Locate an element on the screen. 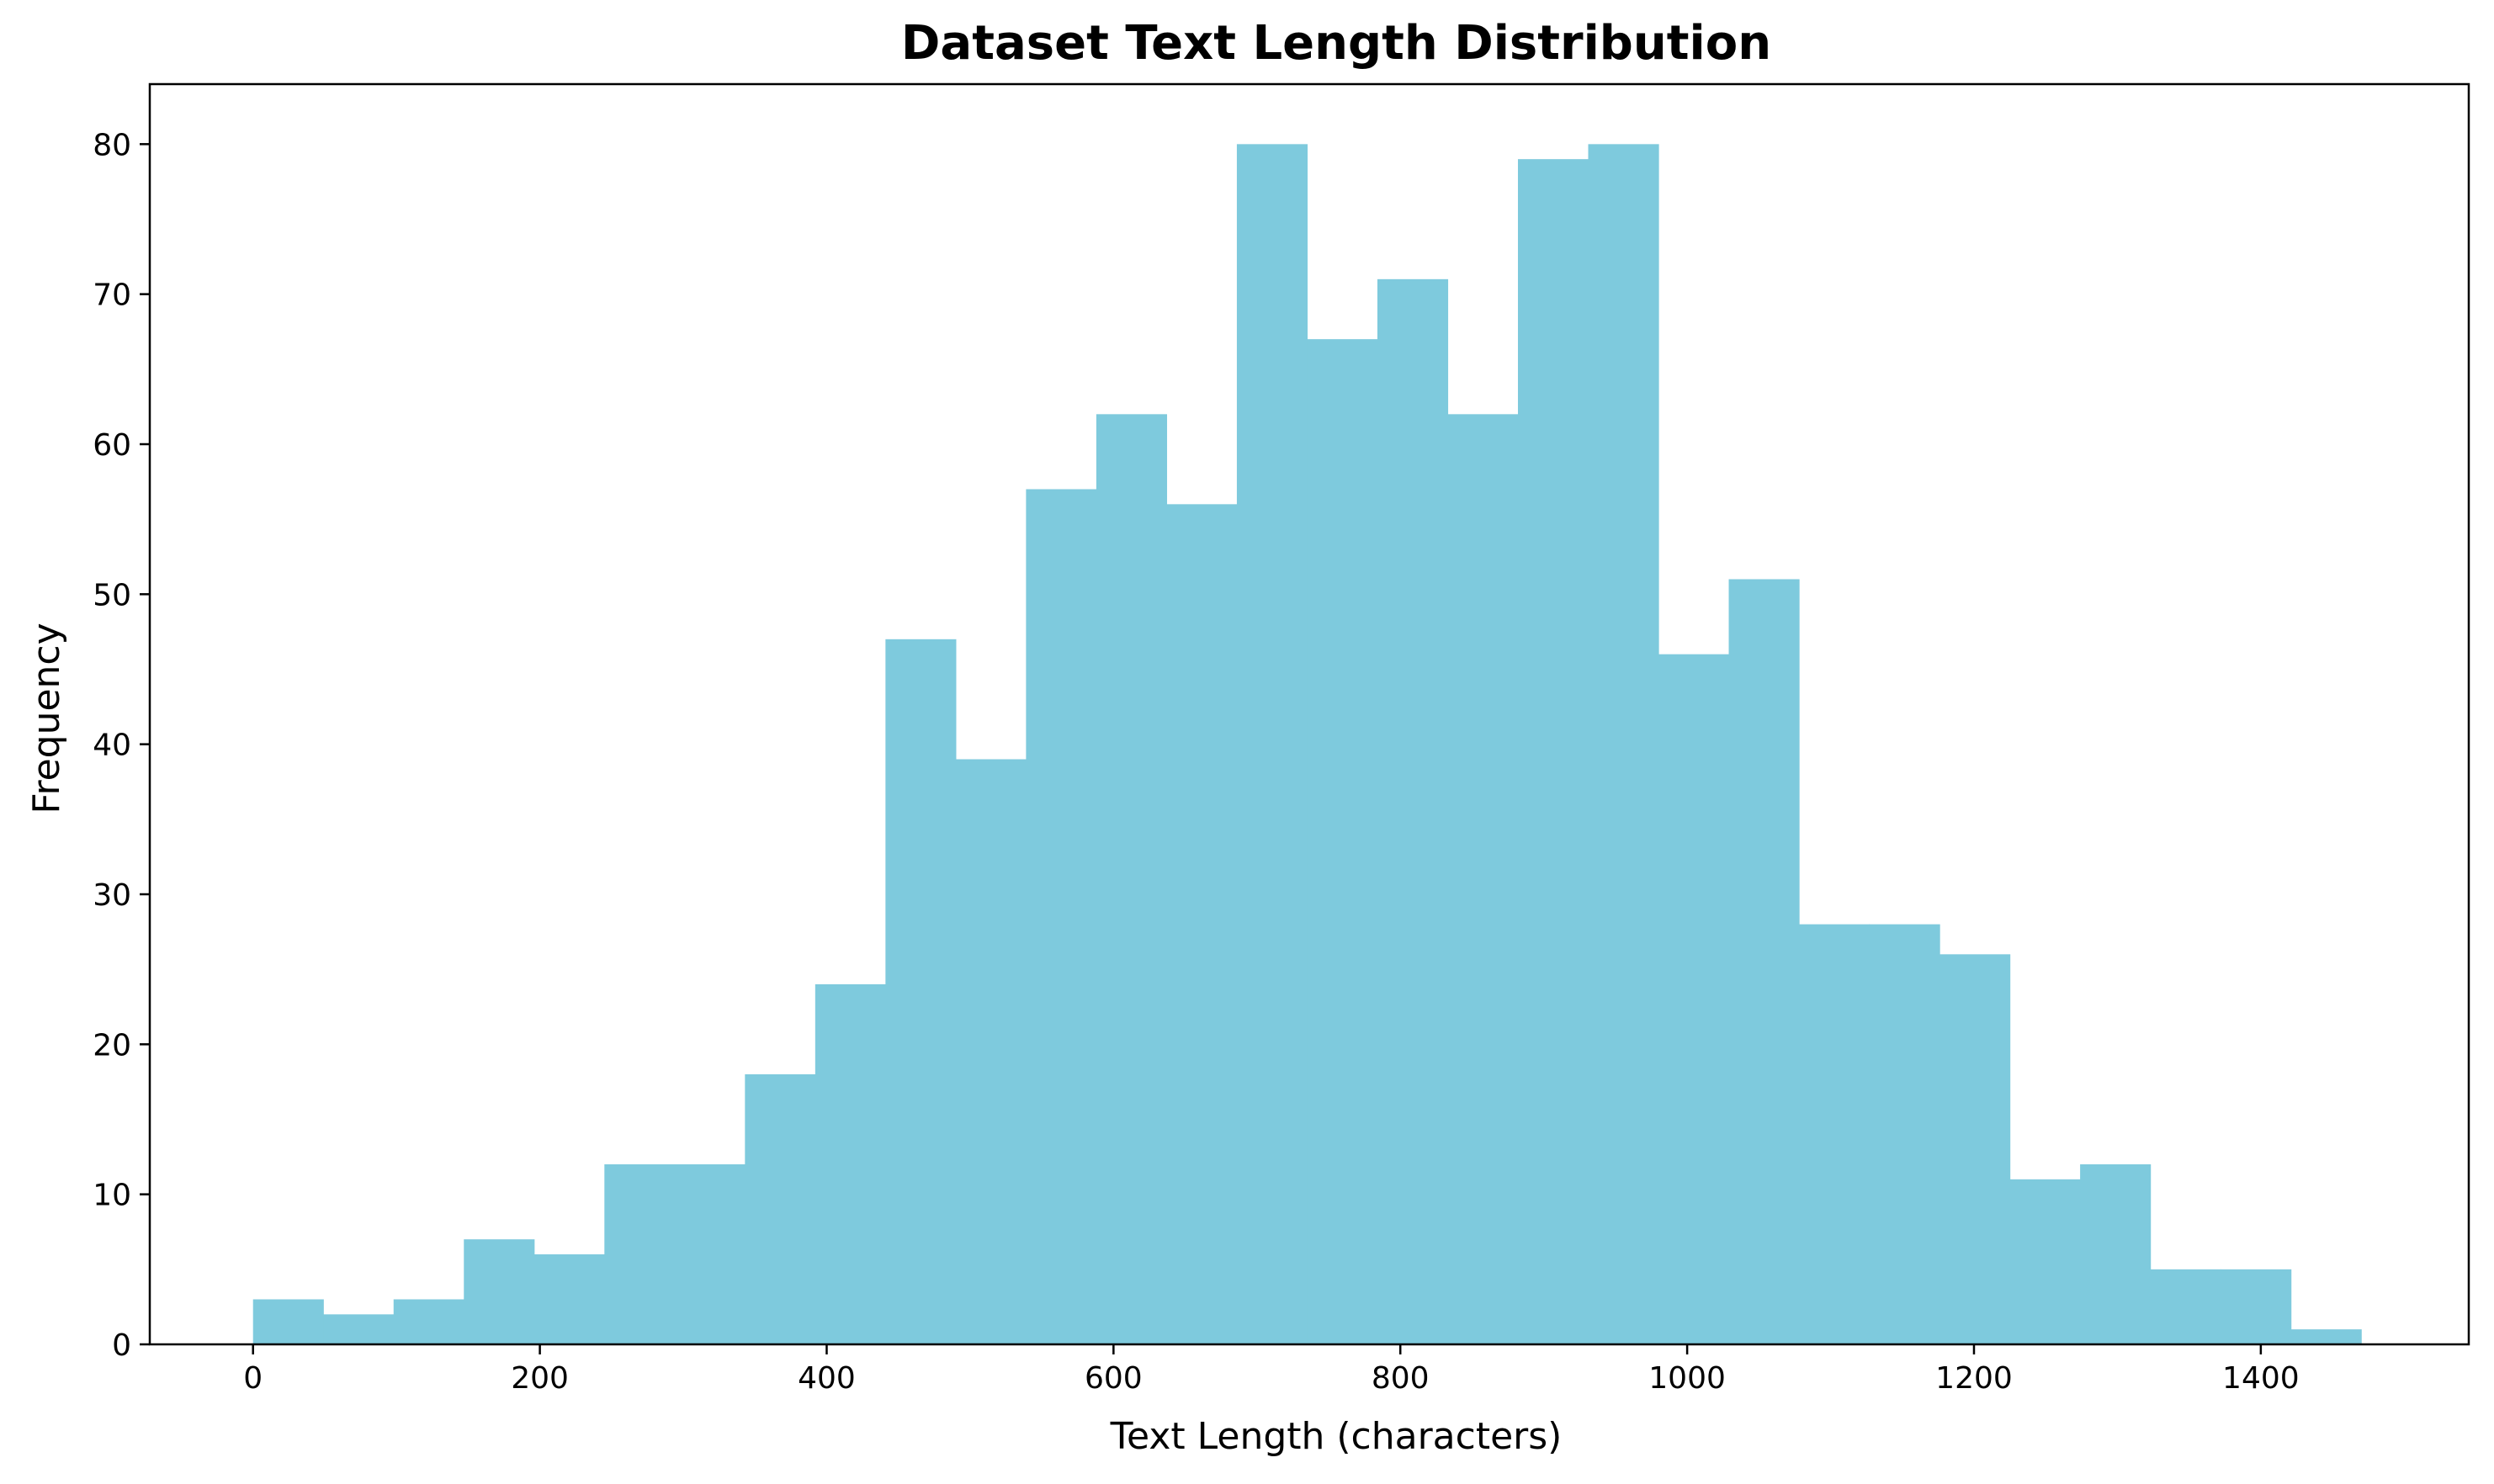  y-tick-label: 10 is located at coordinates (112, 1196).